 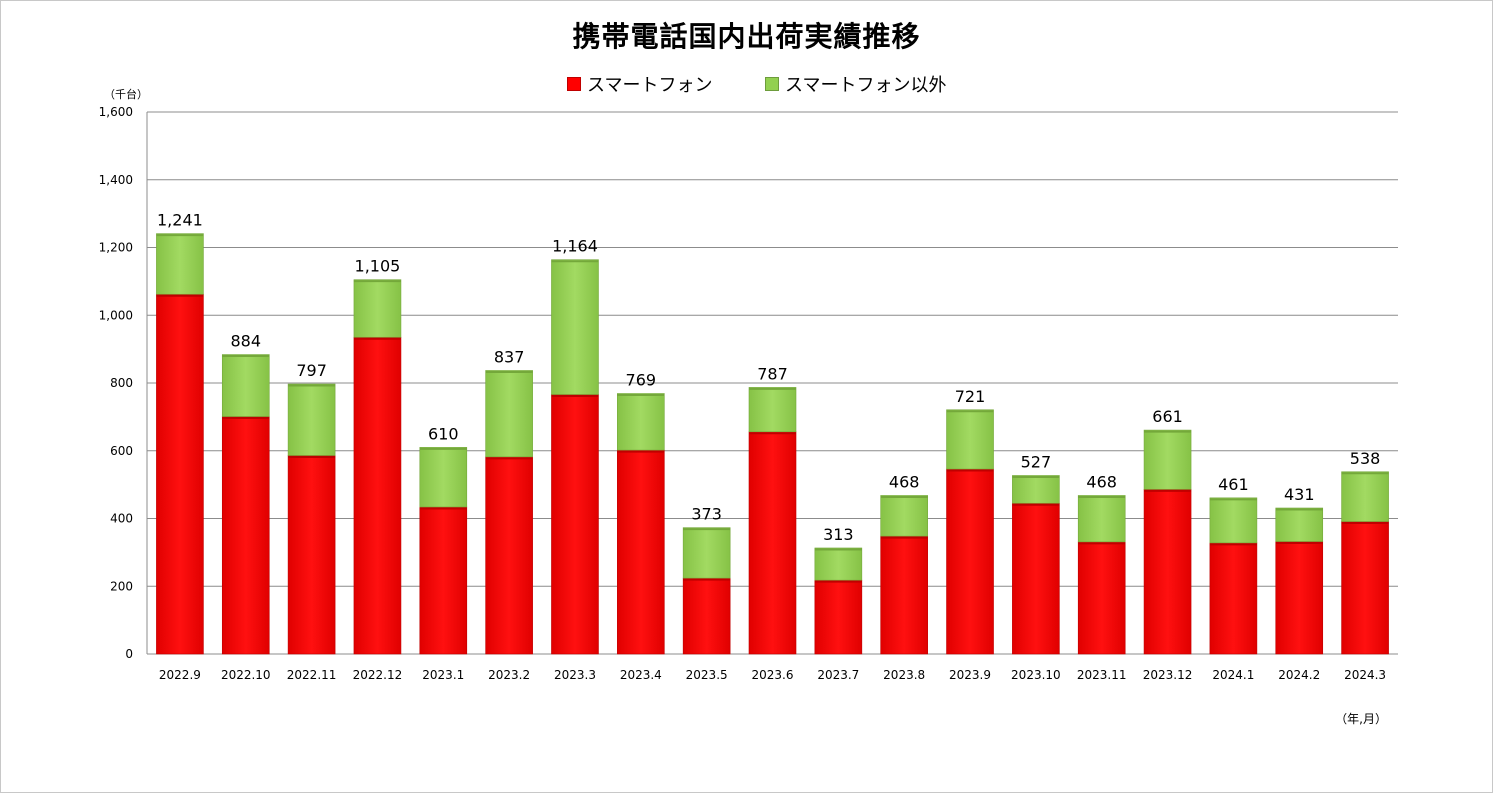 I want to click on x-tick-label: 2023.1, so click(x=443, y=675).